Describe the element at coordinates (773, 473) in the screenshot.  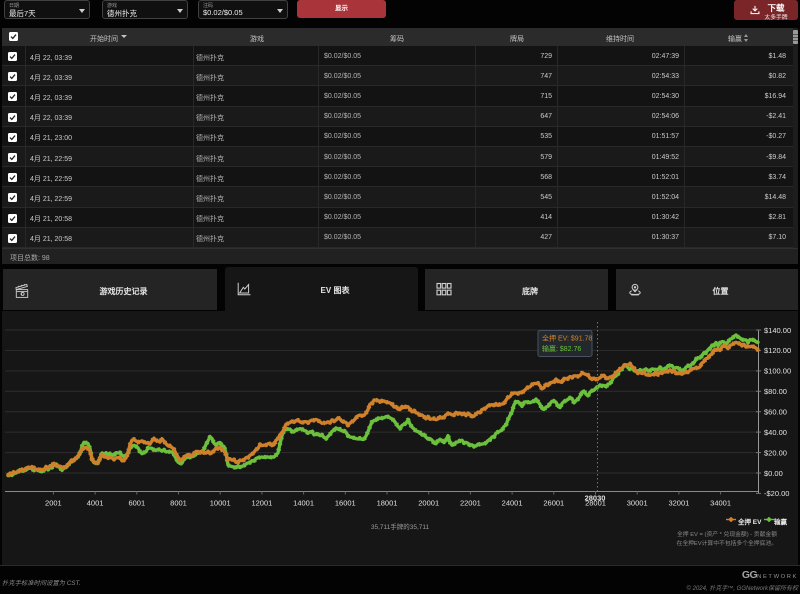
I see `svg-text: $0.00` at that location.